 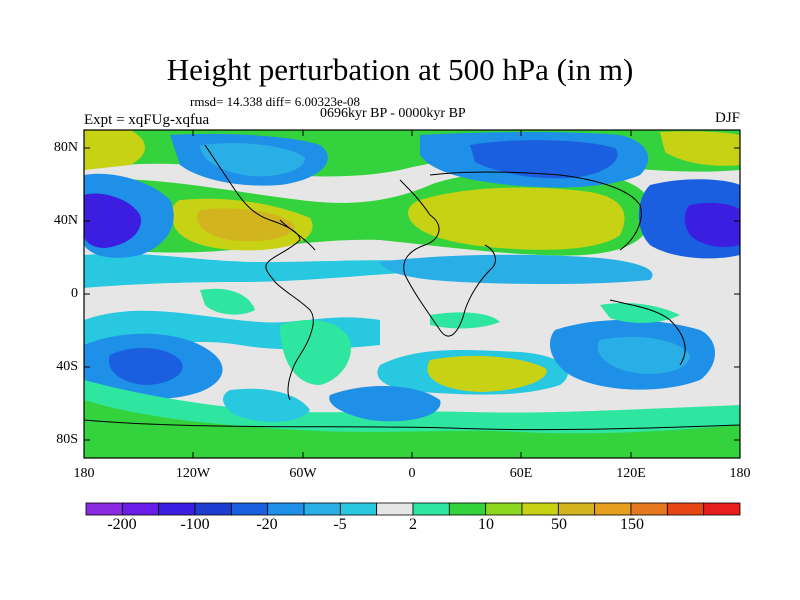 What do you see at coordinates (74, 293) in the screenshot?
I see `ytick-0: 0` at bounding box center [74, 293].